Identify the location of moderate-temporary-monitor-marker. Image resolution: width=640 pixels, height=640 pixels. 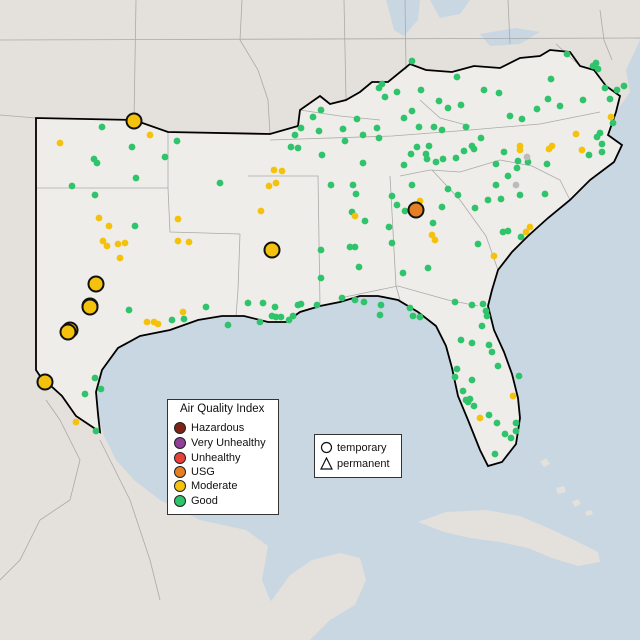
(272, 250).